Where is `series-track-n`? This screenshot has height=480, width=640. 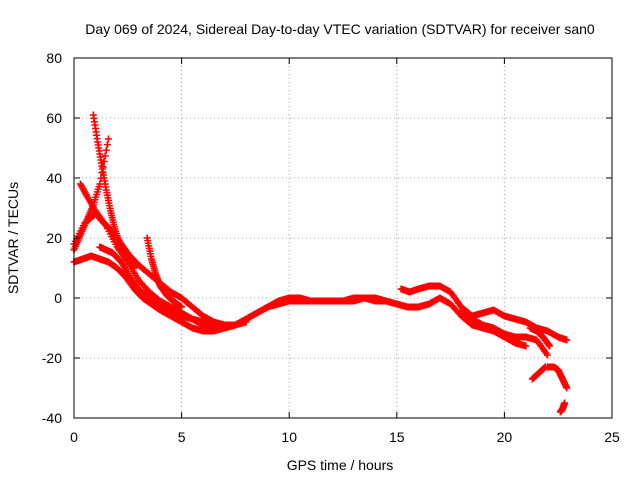
series-track-n is located at coordinates (562, 407).